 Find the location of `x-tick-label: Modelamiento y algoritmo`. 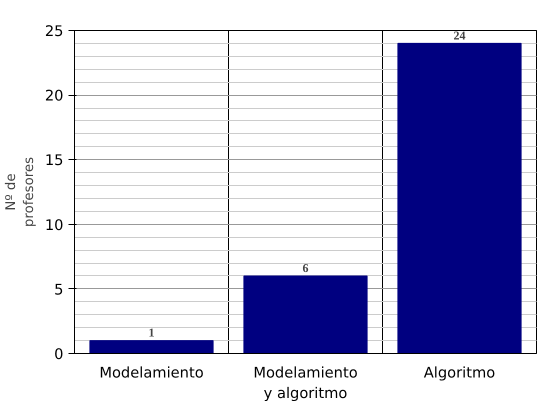

x-tick-label: Modelamiento y algoritmo is located at coordinates (305, 383).